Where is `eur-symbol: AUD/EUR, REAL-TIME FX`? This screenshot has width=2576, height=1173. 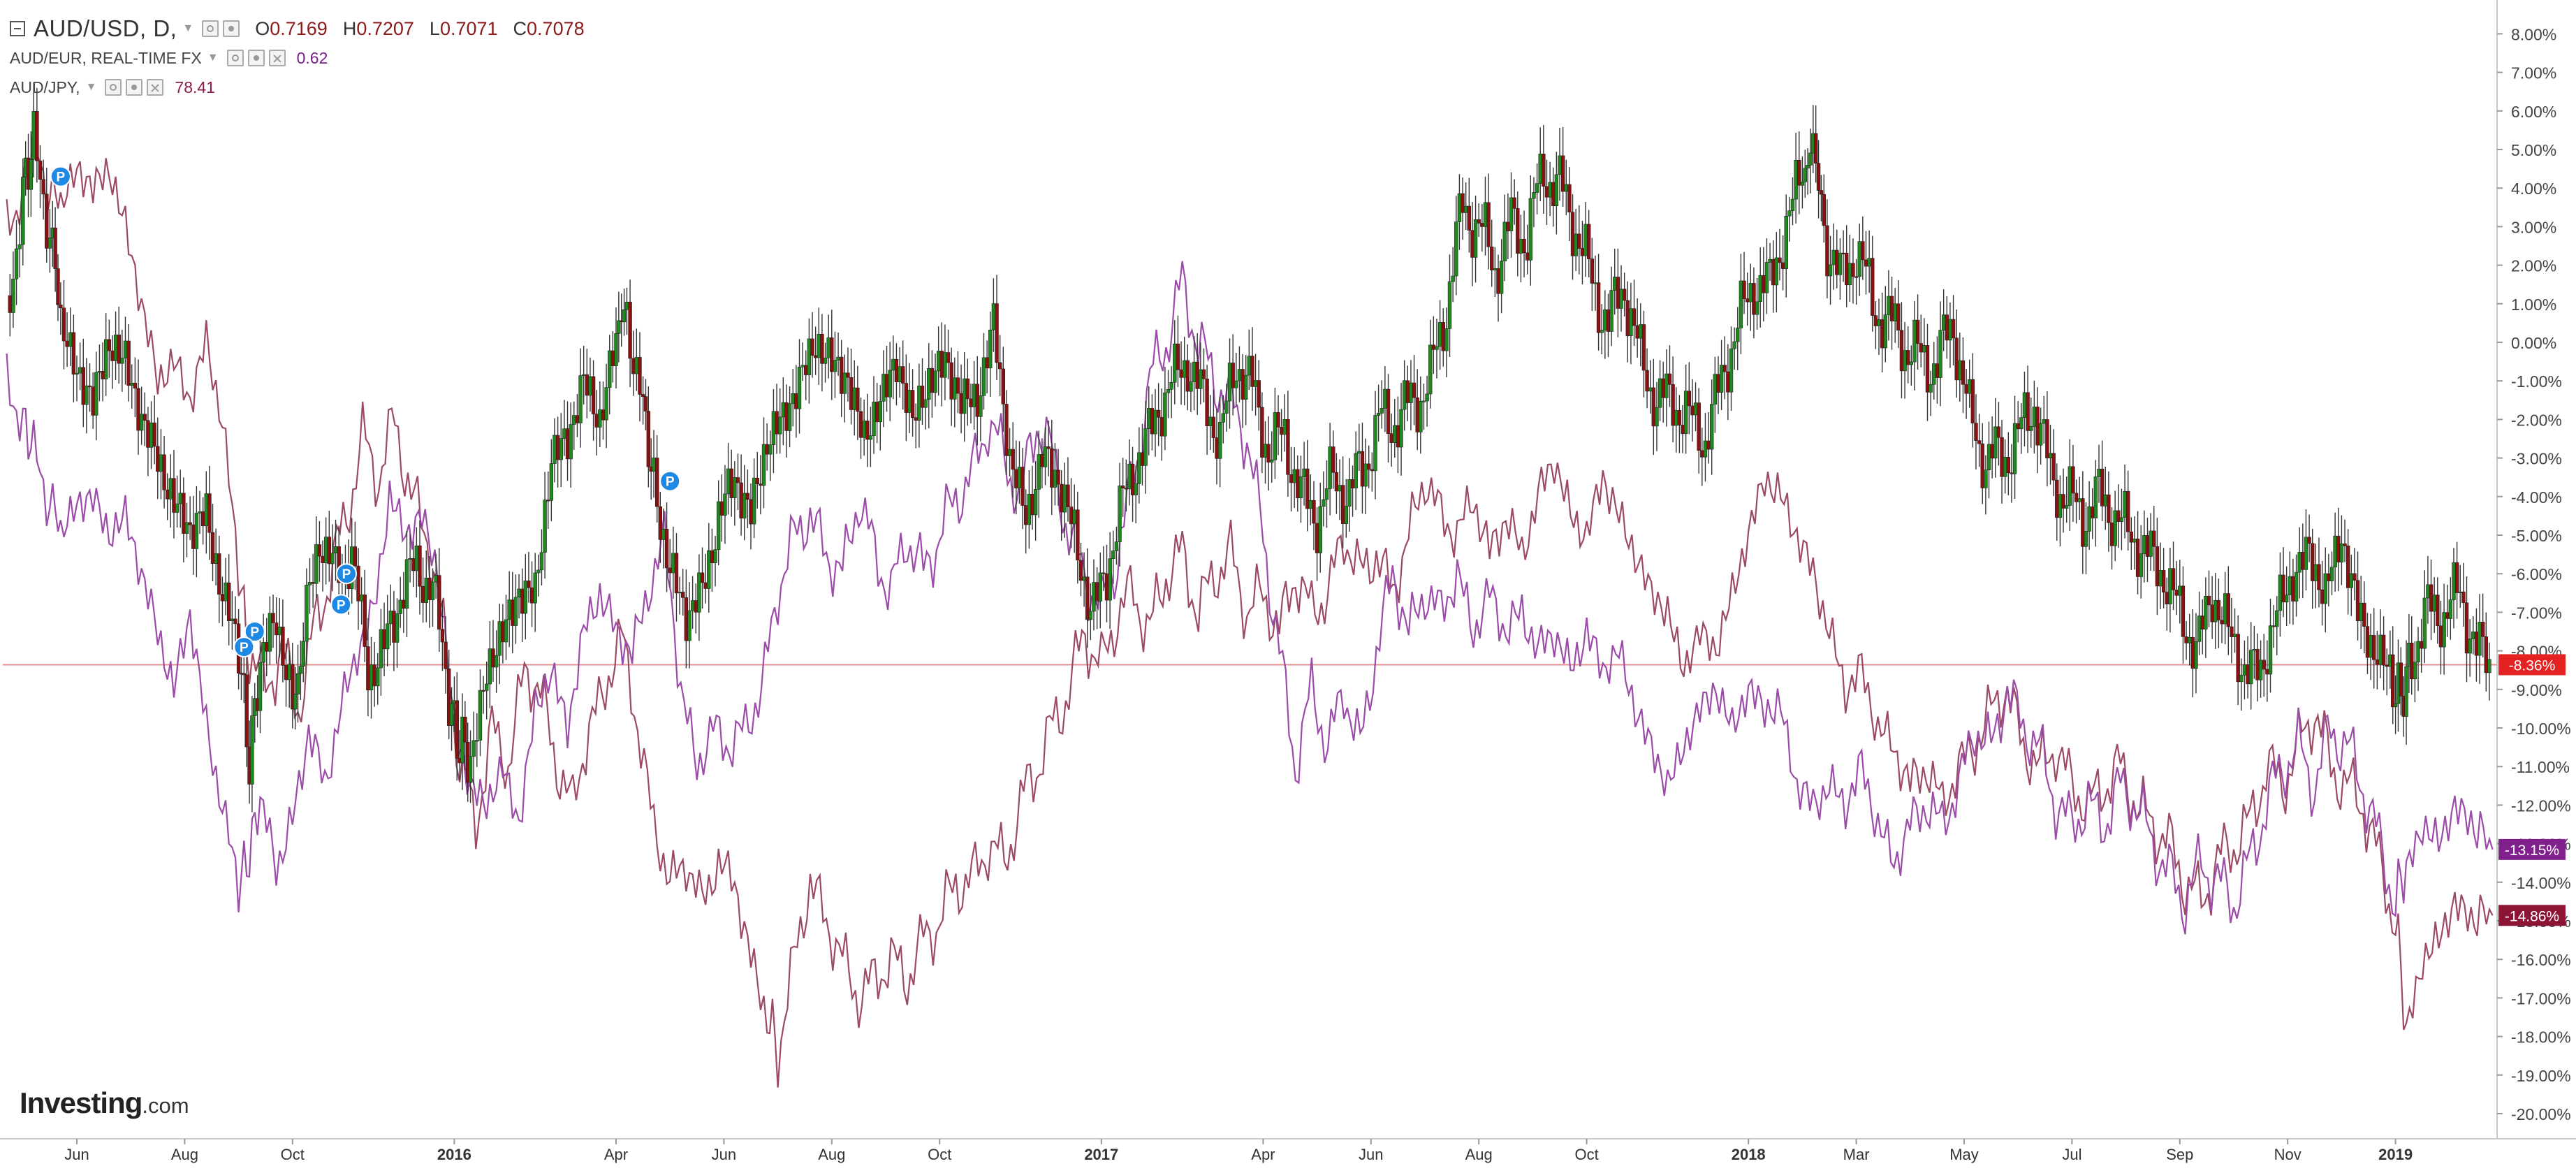 eur-symbol: AUD/EUR, REAL-TIME FX is located at coordinates (106, 58).